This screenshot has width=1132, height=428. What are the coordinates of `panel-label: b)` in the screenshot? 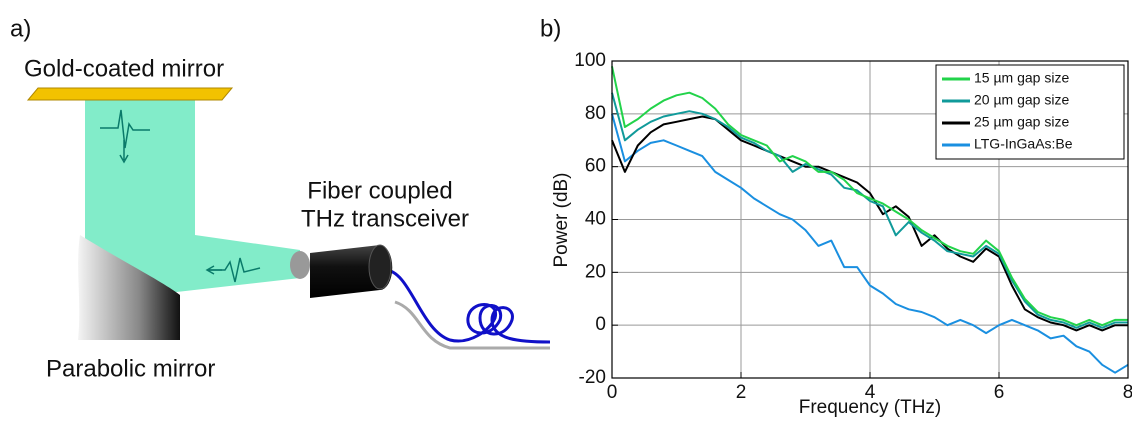 It's located at (550, 28).